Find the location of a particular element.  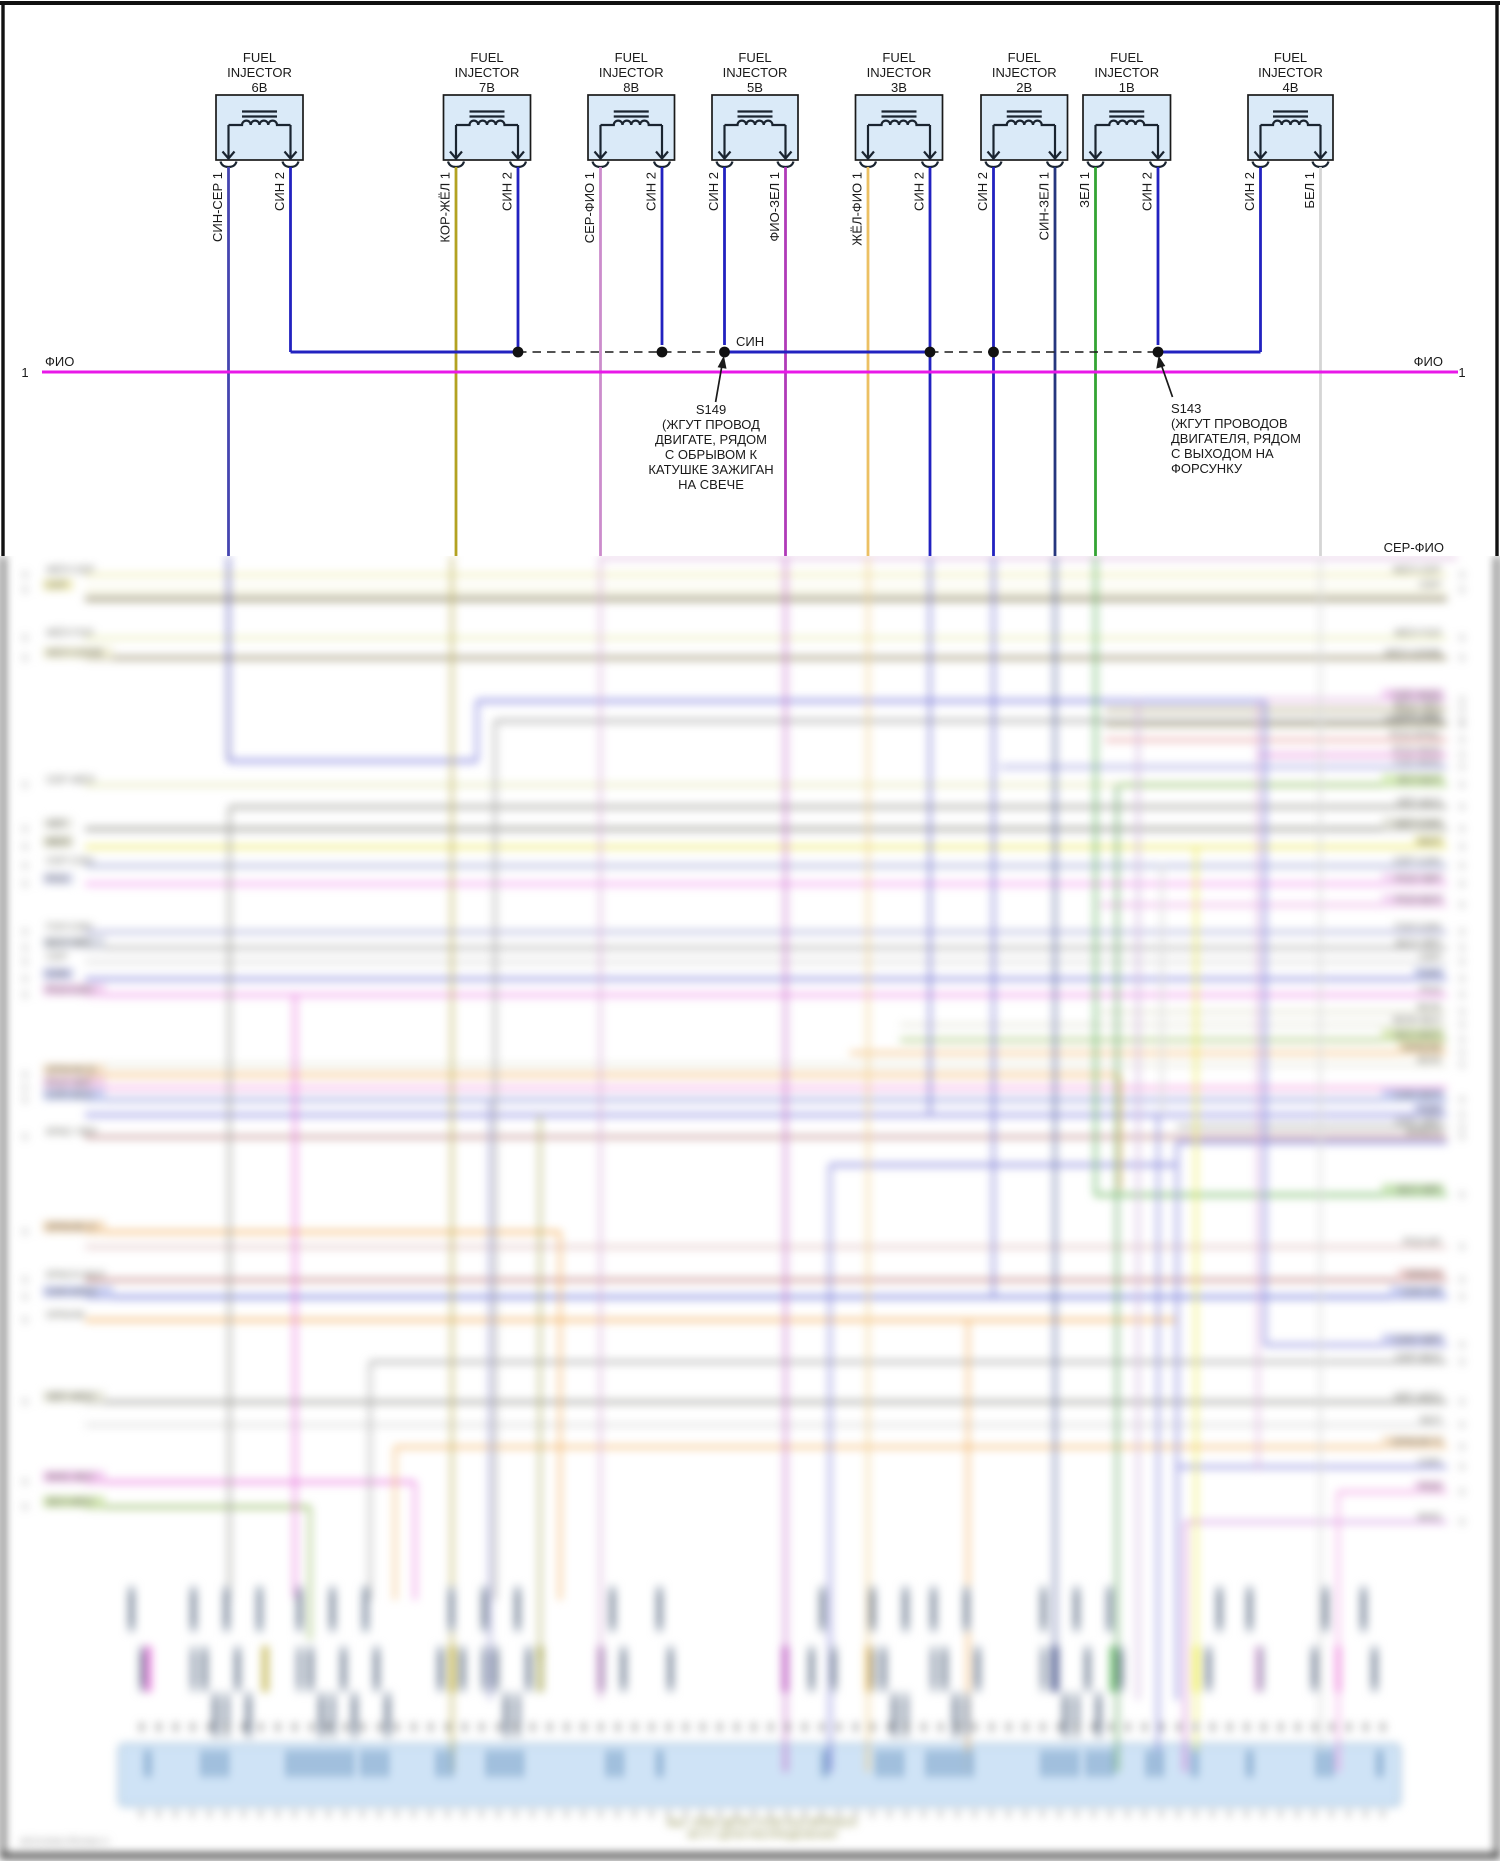

svg-text: ОРАНЖ-Ч is located at coordinates (1416, 1442).